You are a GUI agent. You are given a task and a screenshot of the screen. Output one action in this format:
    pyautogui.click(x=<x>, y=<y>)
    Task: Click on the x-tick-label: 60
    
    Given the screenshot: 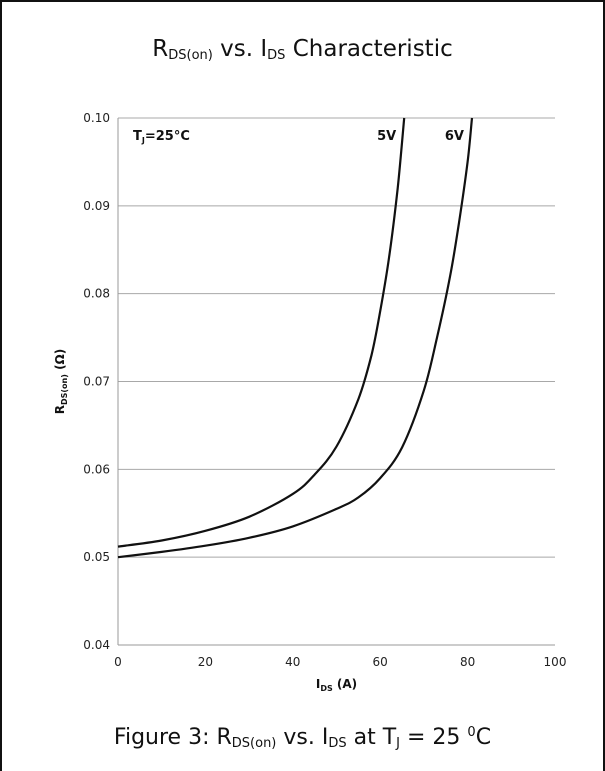 What is the action you would take?
    pyautogui.click(x=380, y=662)
    